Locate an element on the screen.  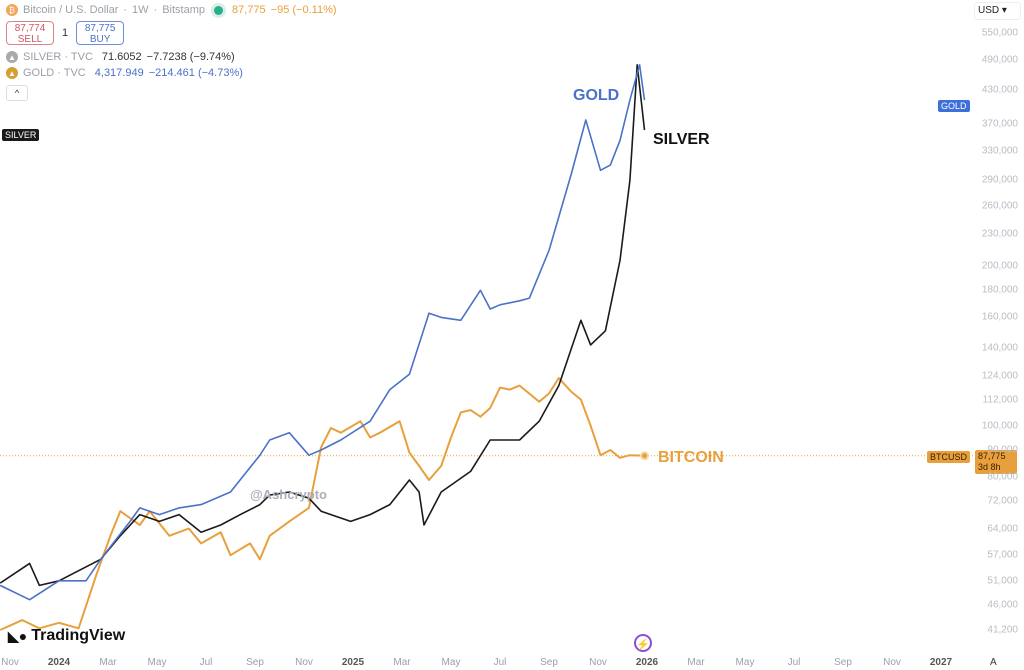
silver-tag: SILVER is located at coordinates (21, 135).